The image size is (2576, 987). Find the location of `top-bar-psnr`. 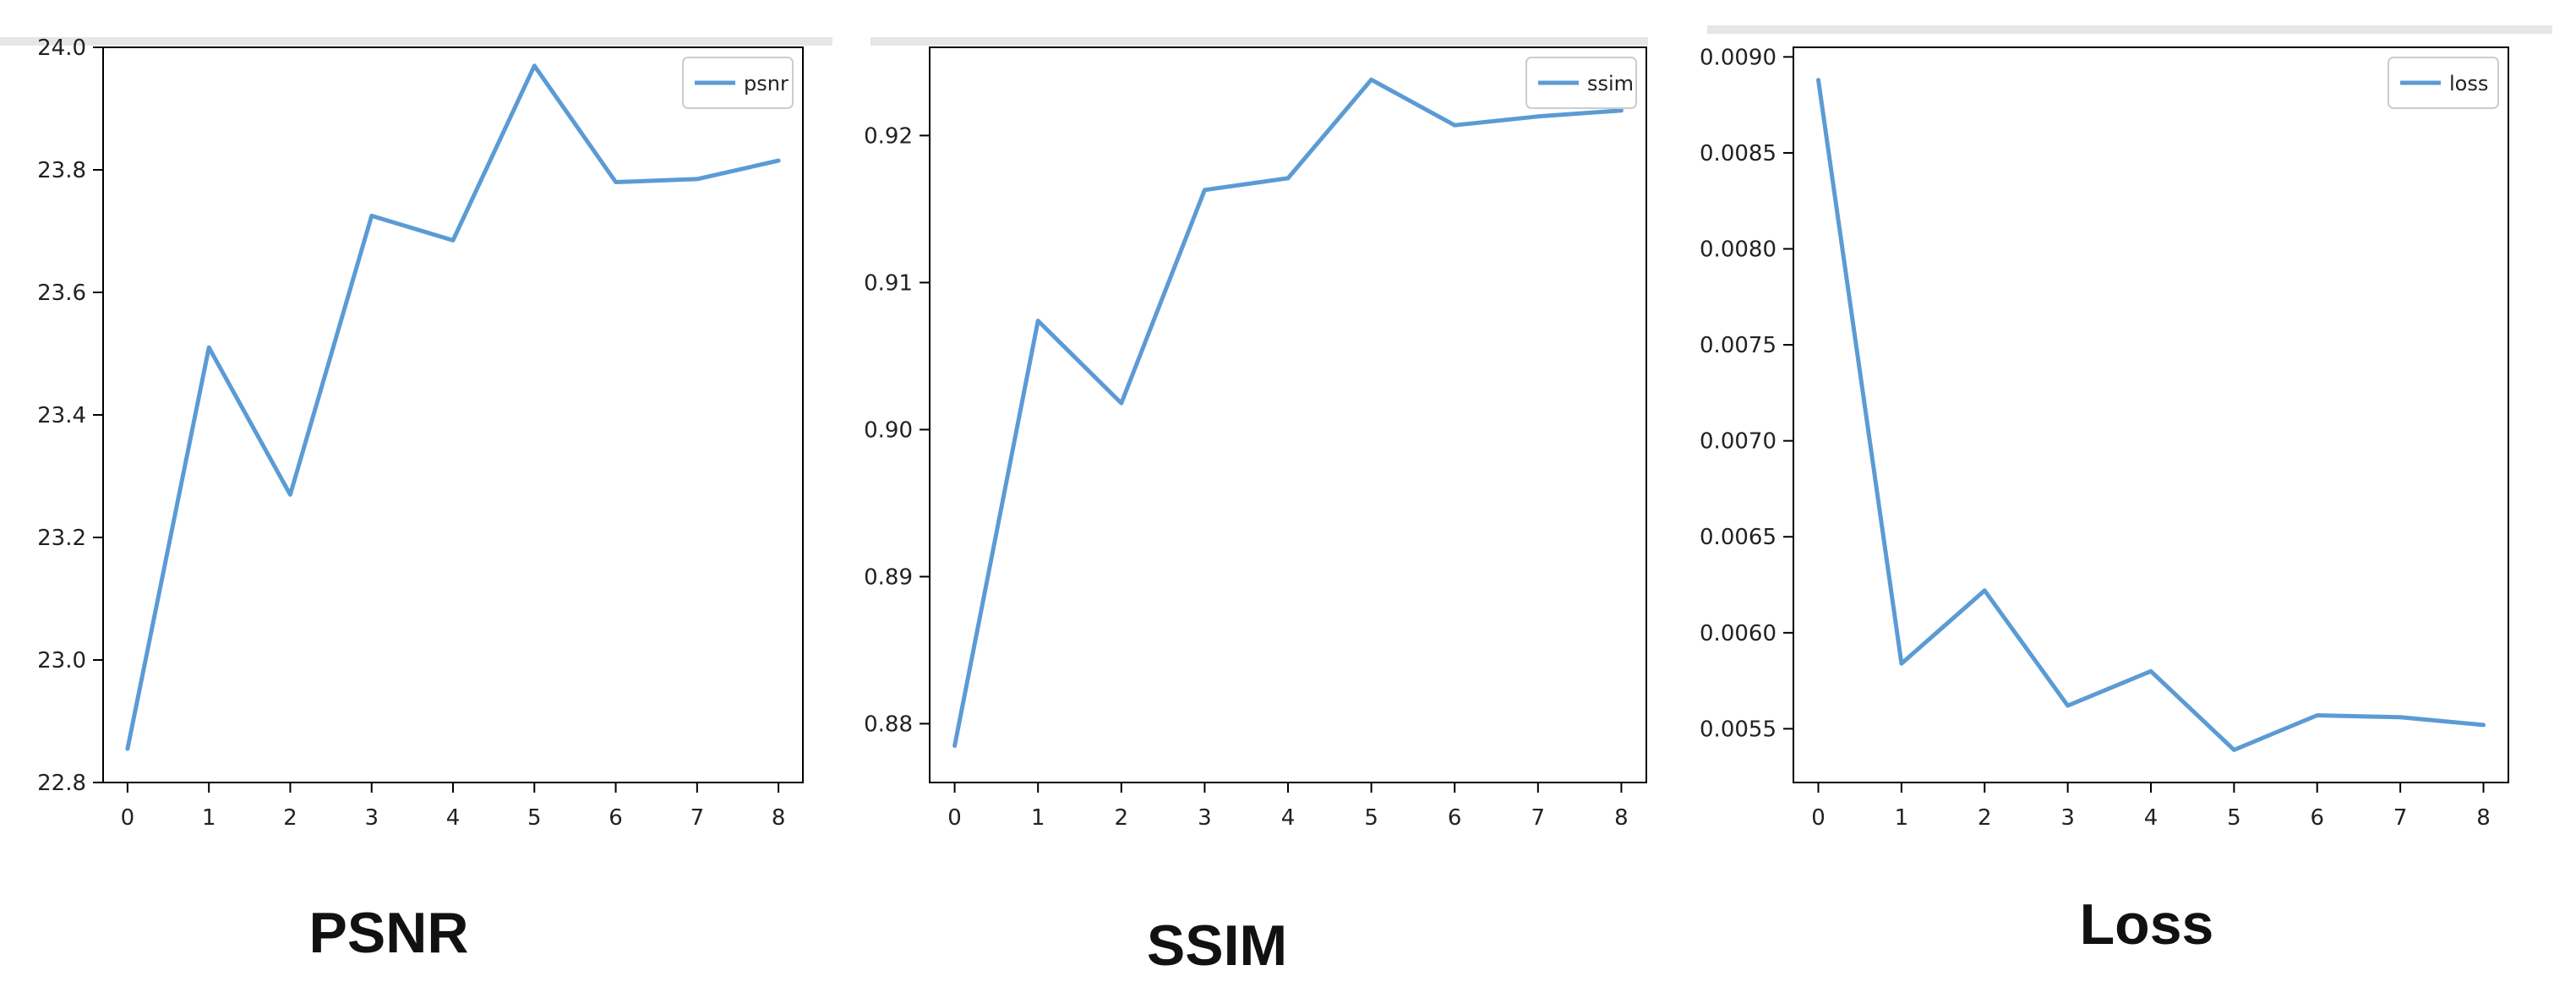

top-bar-psnr is located at coordinates (416, 41).